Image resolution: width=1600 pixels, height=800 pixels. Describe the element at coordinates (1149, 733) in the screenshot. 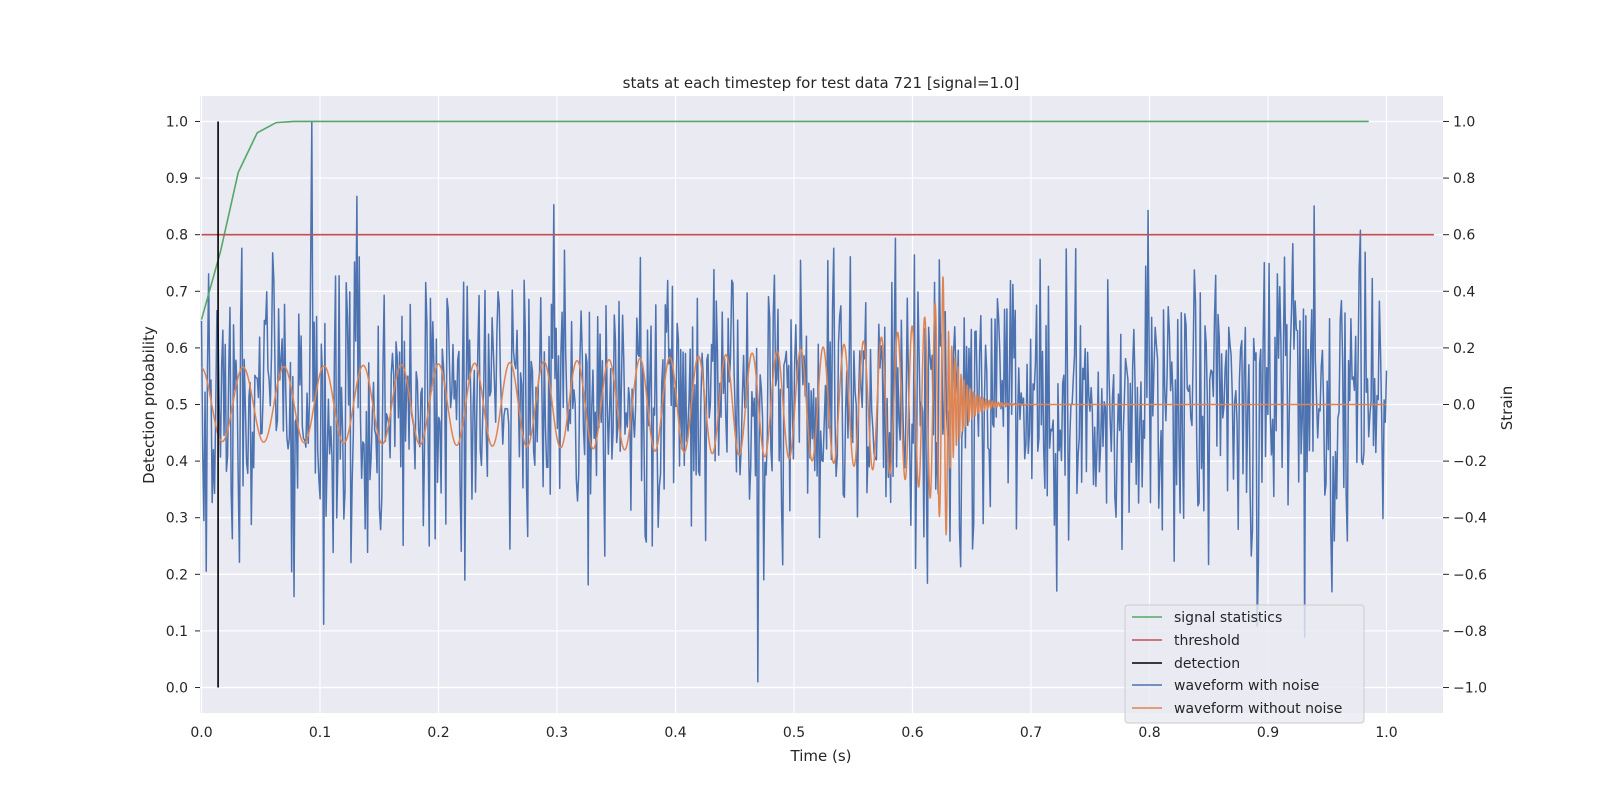

I see `x-tick-label: 0.8` at that location.